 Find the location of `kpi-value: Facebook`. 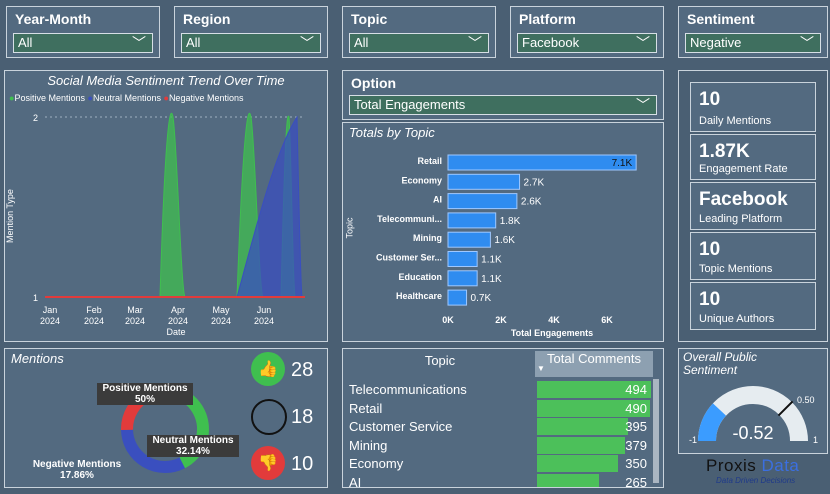

kpi-value: Facebook is located at coordinates (743, 199).